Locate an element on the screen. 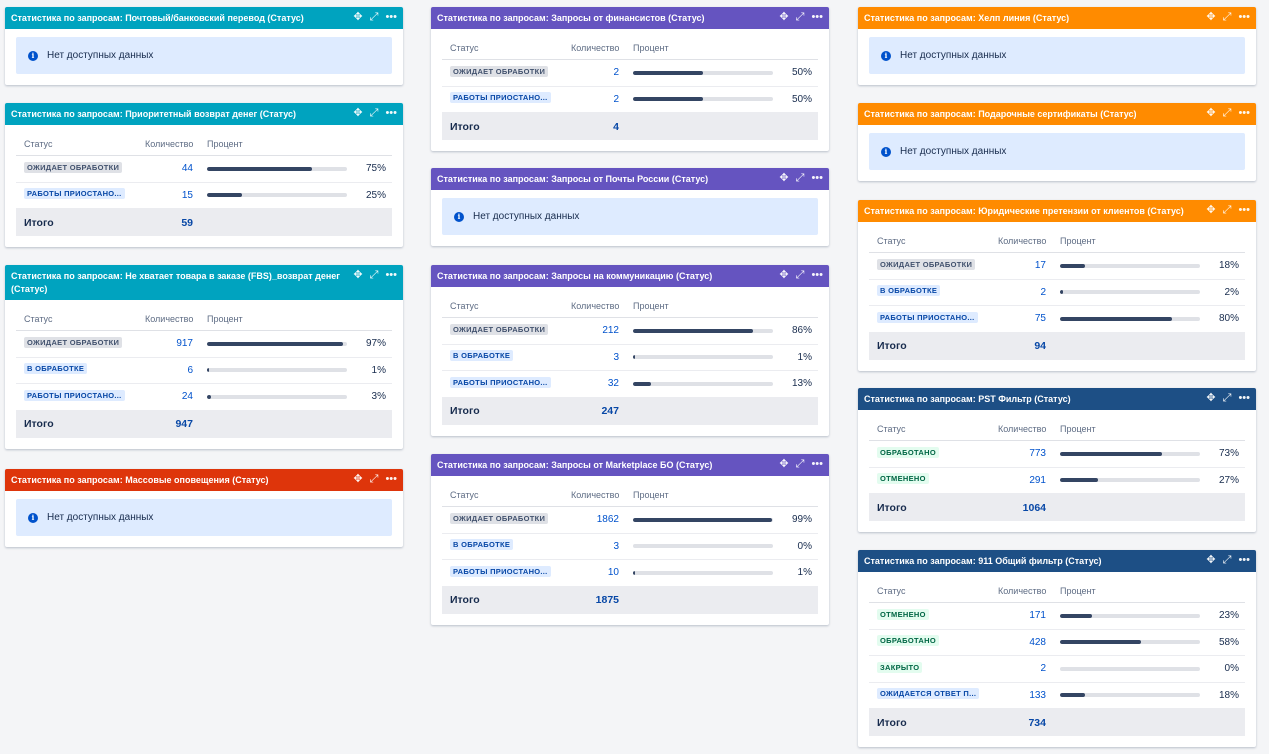 The width and height of the screenshot is (1269, 754). count-link: 32 is located at coordinates (613, 384).